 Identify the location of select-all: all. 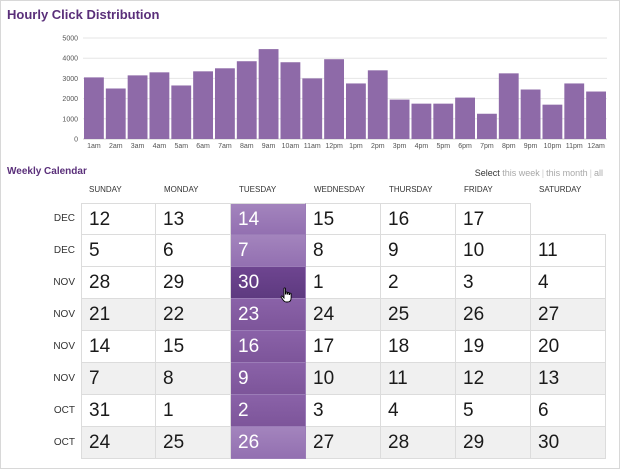
(598, 173).